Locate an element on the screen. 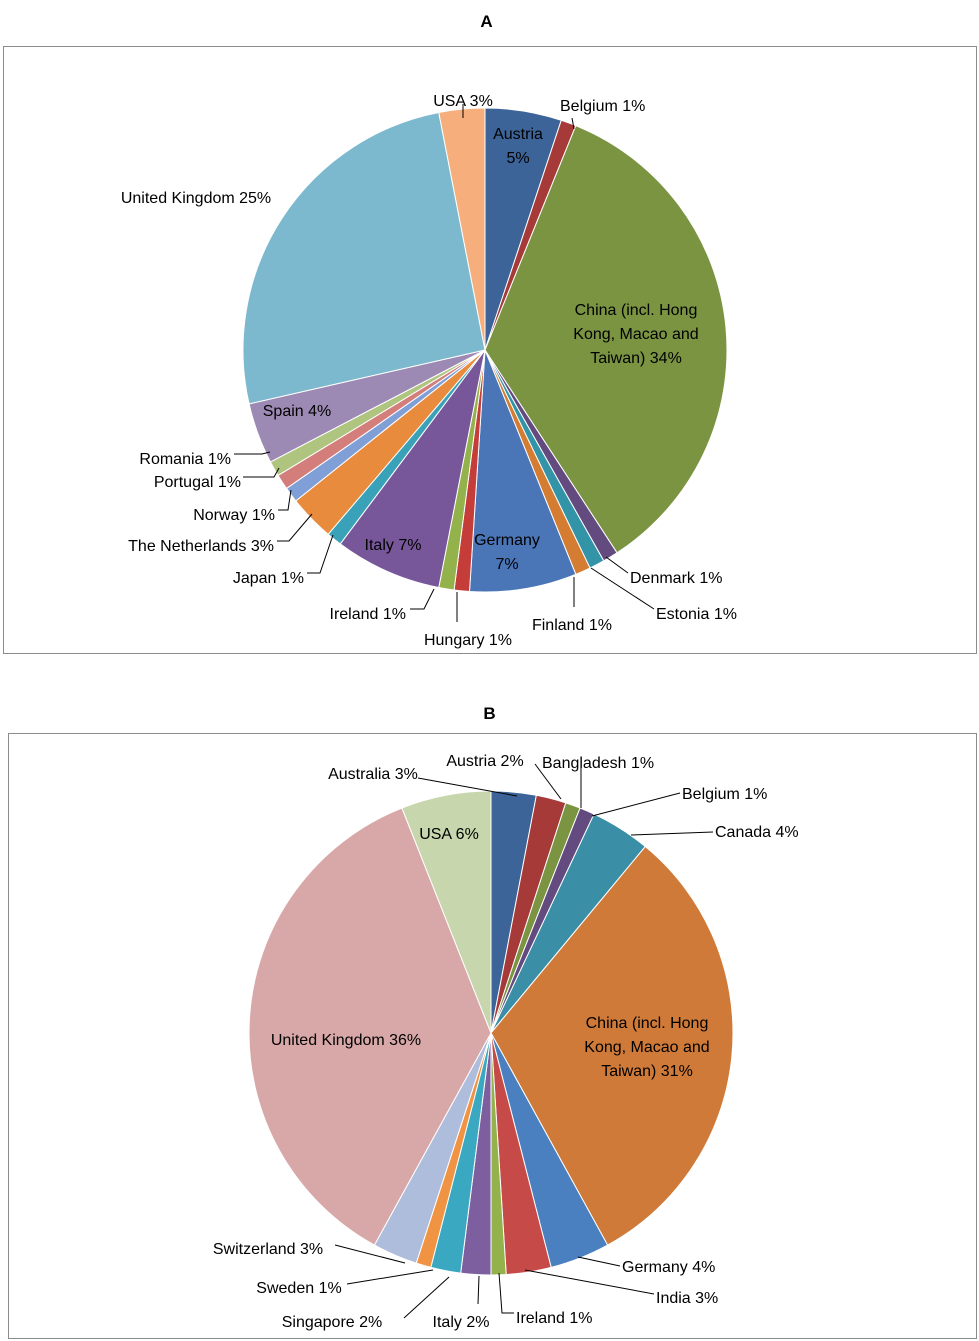 This screenshot has height=1341, width=979. label-line: Switzerland 3% is located at coordinates (268, 1249).